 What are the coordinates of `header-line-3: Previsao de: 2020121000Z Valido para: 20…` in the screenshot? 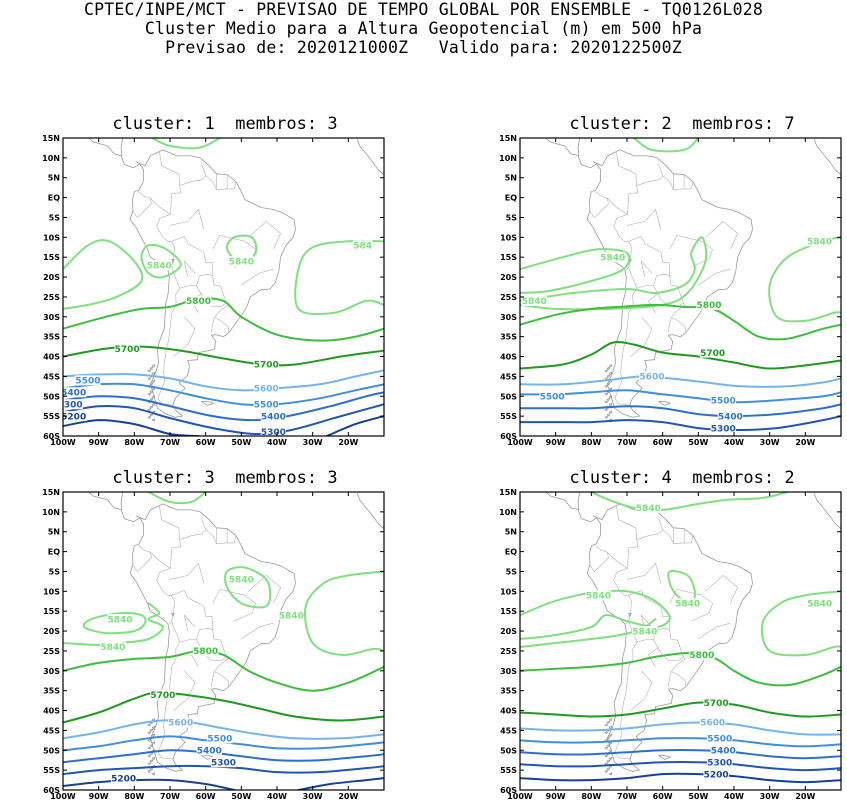 It's located at (423, 47).